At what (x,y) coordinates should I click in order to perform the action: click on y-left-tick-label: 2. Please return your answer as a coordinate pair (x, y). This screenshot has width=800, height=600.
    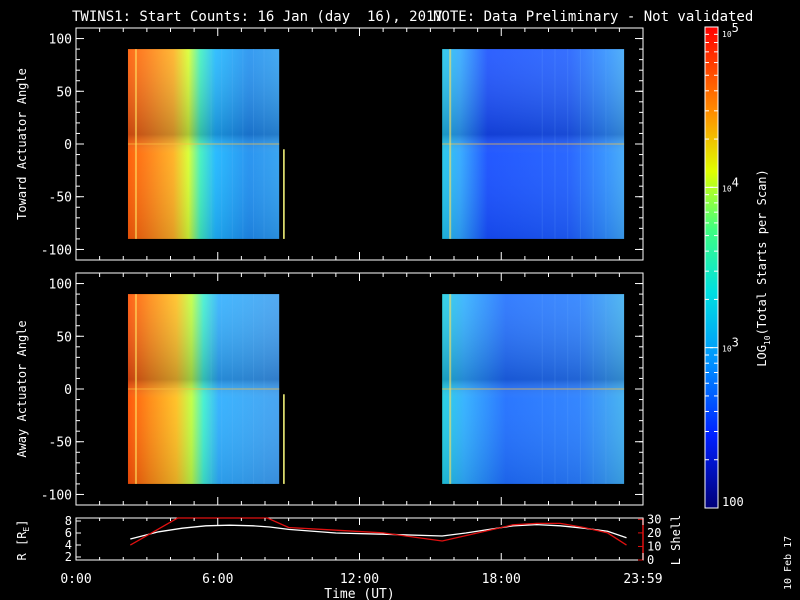
    Looking at the image, I should click on (68, 557).